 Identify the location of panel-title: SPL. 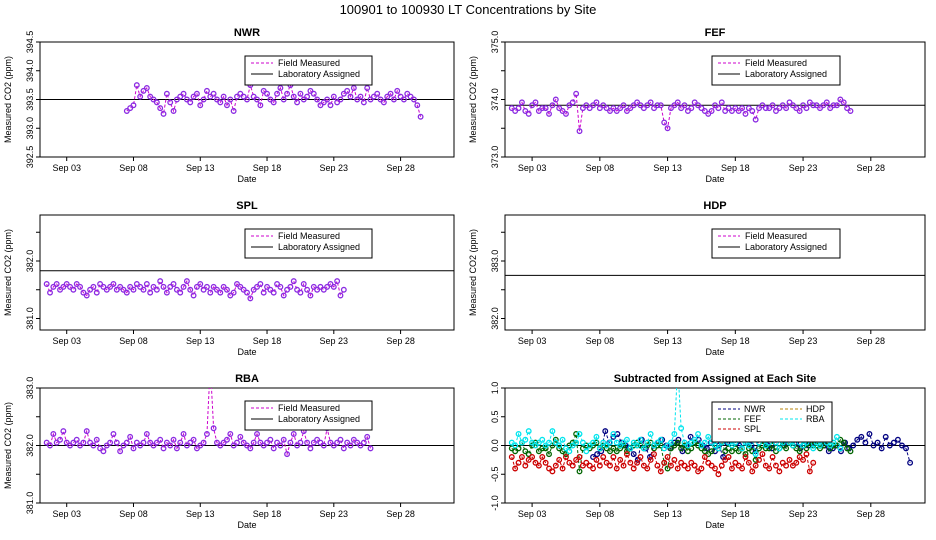
(247, 206).